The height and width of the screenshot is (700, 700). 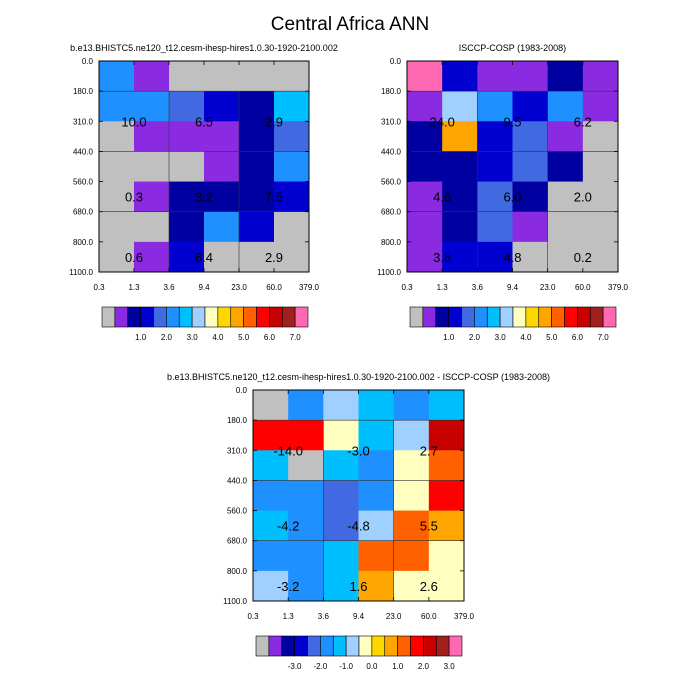 I want to click on cell-value-label: -4.8, so click(x=358, y=526).